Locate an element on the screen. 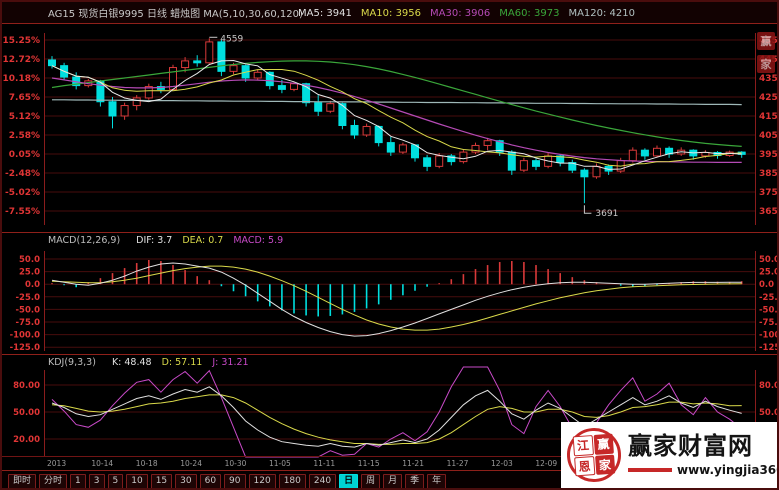 The height and width of the screenshot is (490, 779). d-line is located at coordinates (396, 419).